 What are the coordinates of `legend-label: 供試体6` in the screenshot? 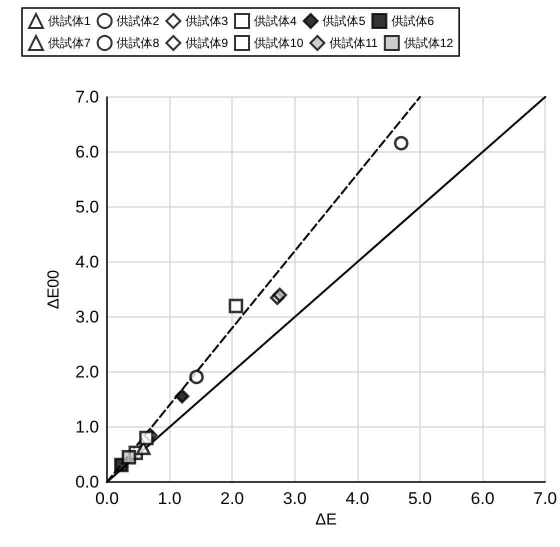 It's located at (412, 21).